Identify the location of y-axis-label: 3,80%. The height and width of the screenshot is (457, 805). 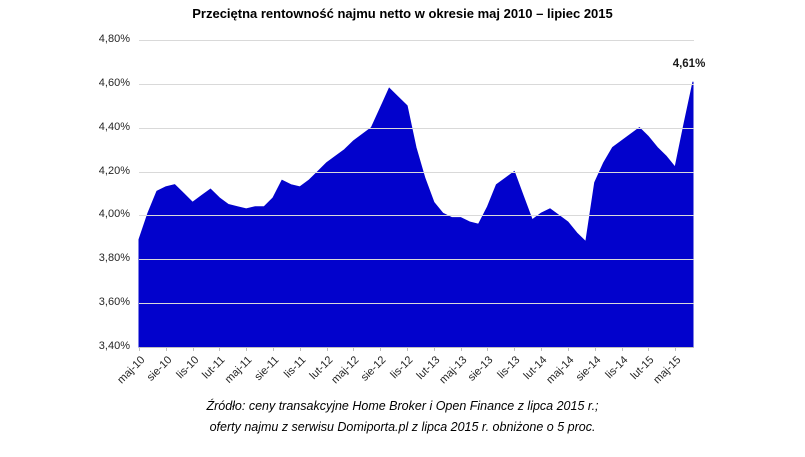
(114, 258).